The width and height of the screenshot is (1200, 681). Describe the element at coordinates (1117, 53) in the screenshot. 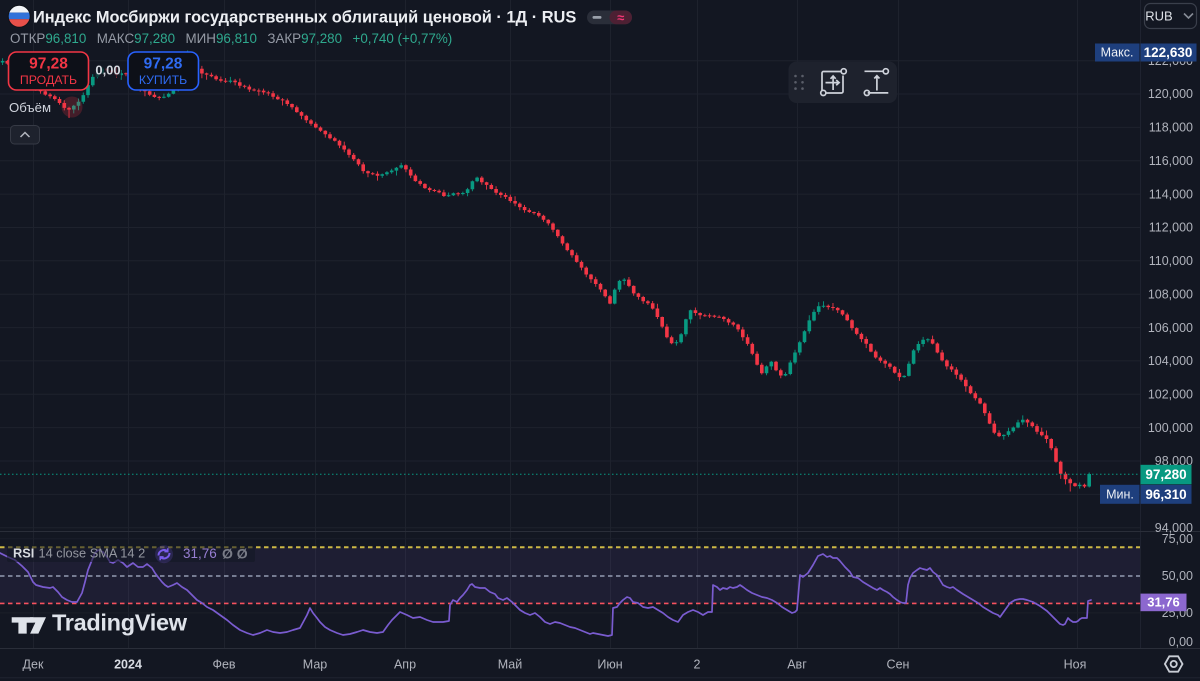

I see `svg-text: Макс.` at that location.